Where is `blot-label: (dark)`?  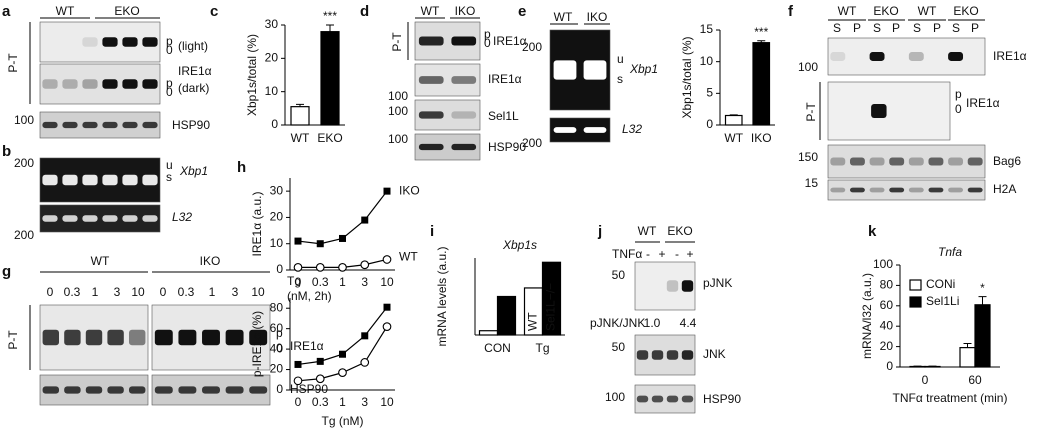
blot-label: (dark) is located at coordinates (193, 88).